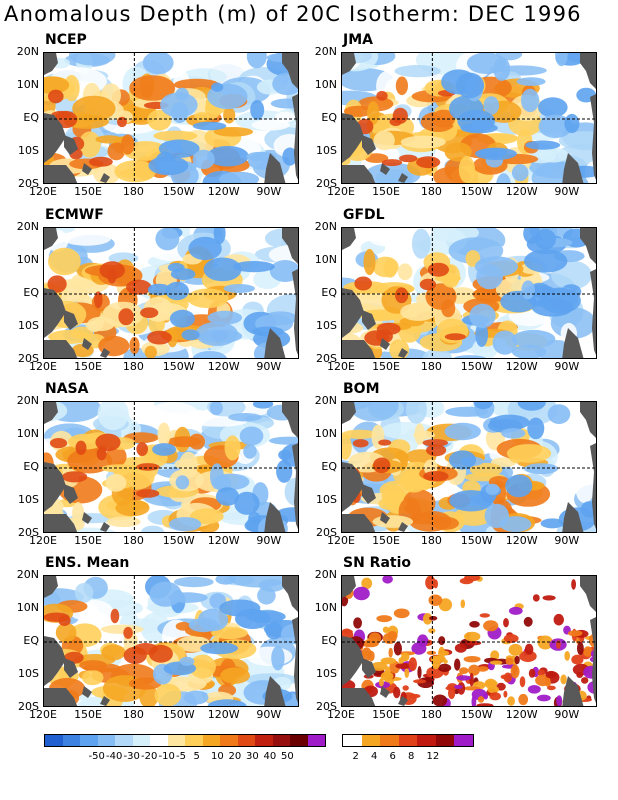  Describe the element at coordinates (74, 215) in the screenshot. I see `panel-title: ECMWF` at that location.